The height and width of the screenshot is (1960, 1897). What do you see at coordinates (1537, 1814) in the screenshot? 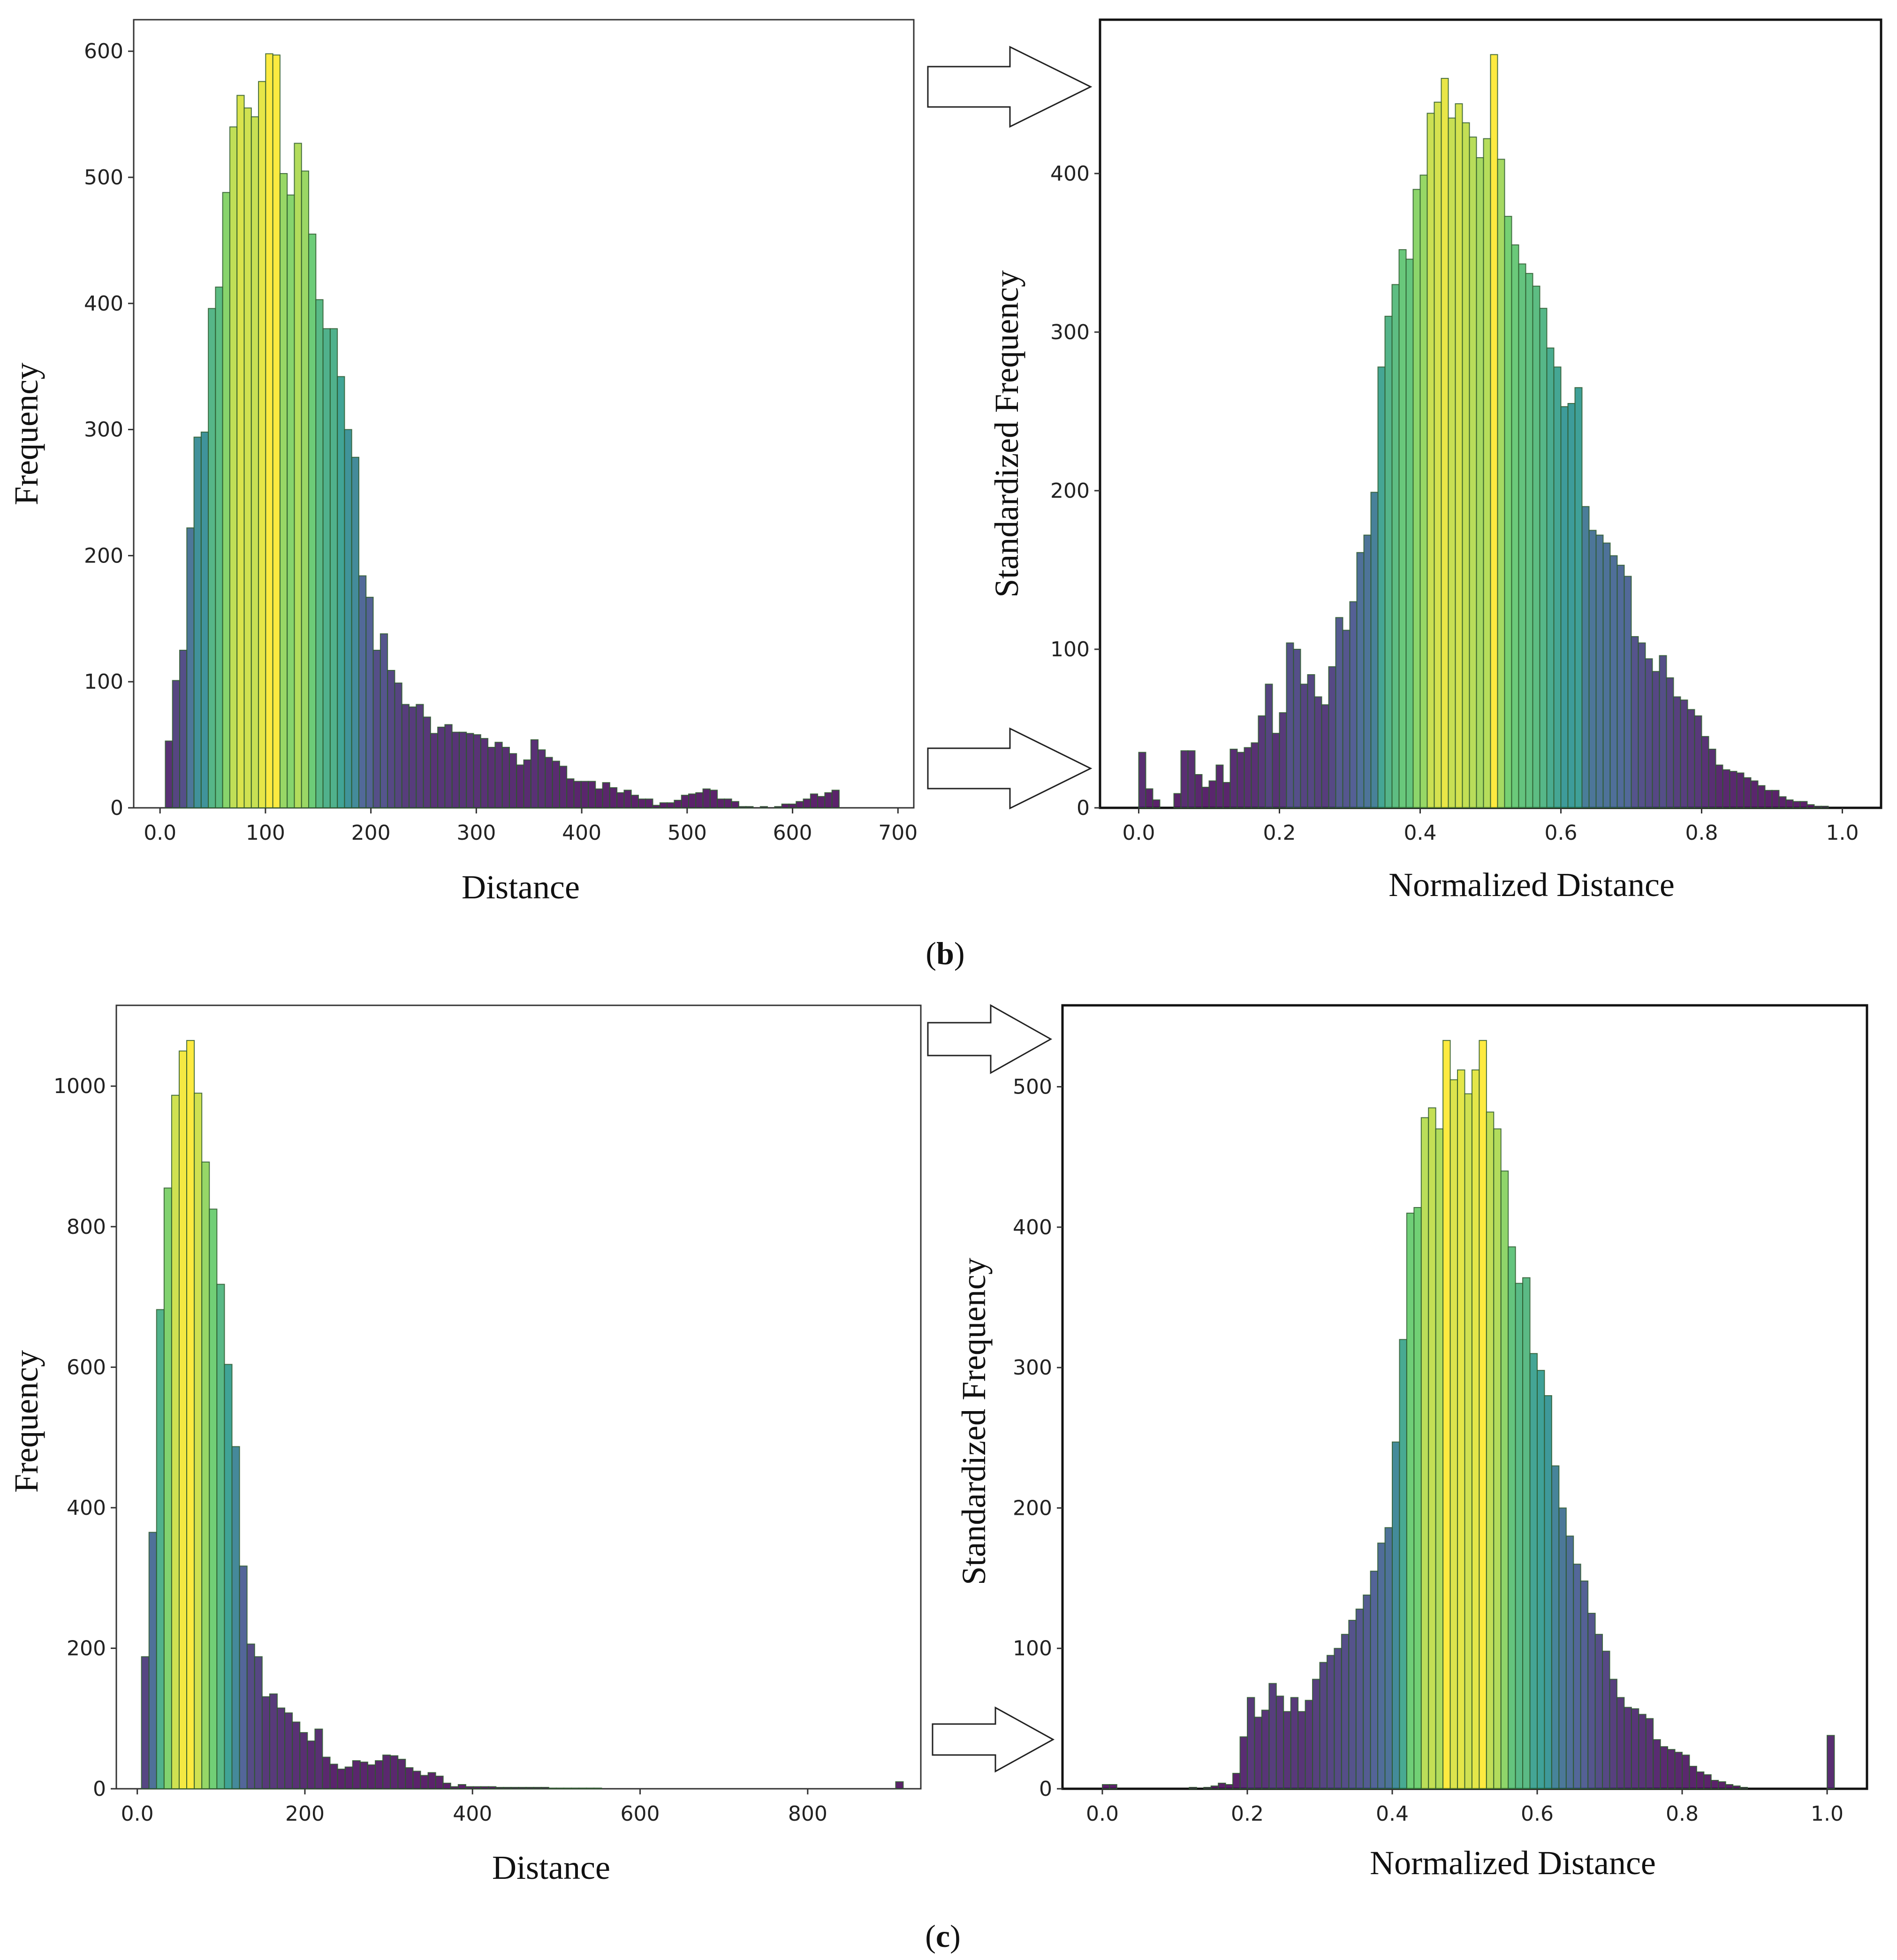
I see `x-tick-label: 0.6` at bounding box center [1537, 1814].